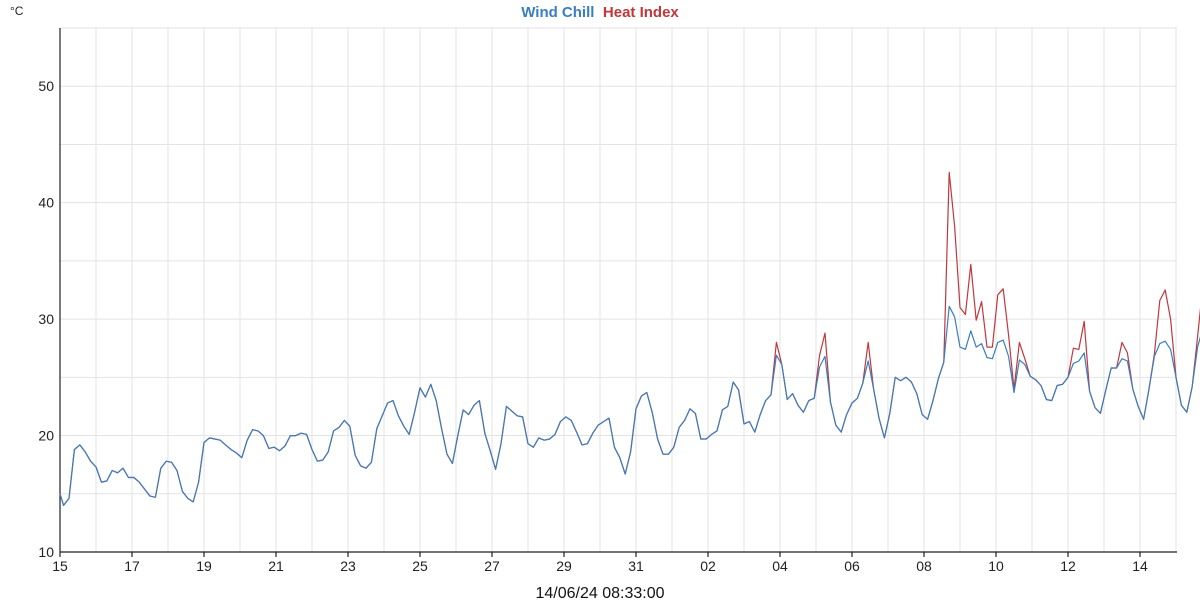 The height and width of the screenshot is (605, 1200). I want to click on title-heat-index: Heat Index, so click(641, 12).